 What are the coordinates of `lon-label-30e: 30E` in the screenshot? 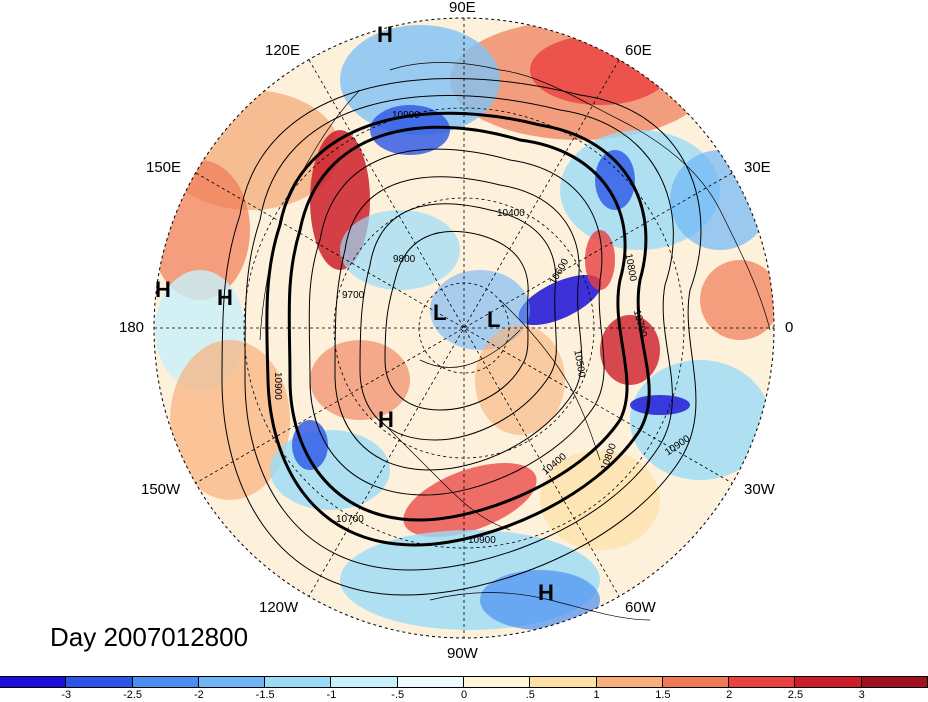 It's located at (757, 167).